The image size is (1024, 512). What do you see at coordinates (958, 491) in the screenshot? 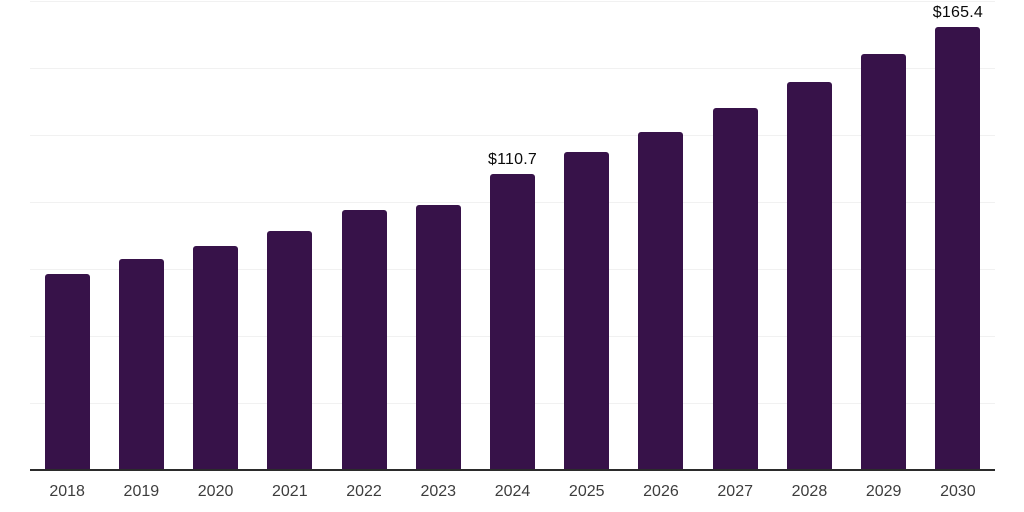
I see `x-axis-label-2030: 2030` at bounding box center [958, 491].